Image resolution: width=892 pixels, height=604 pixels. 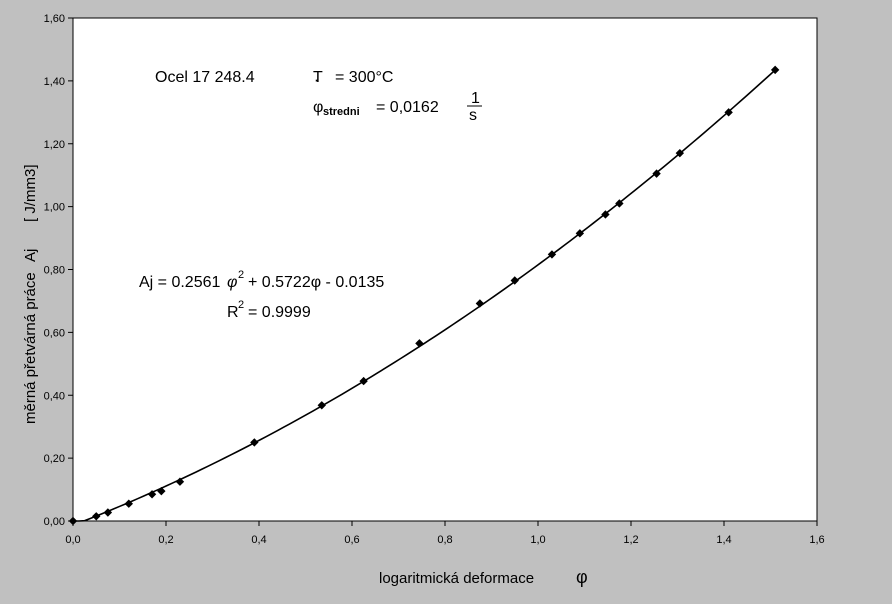 What do you see at coordinates (279, 312) in the screenshot?
I see `r-squared-value: = 0.9999` at bounding box center [279, 312].